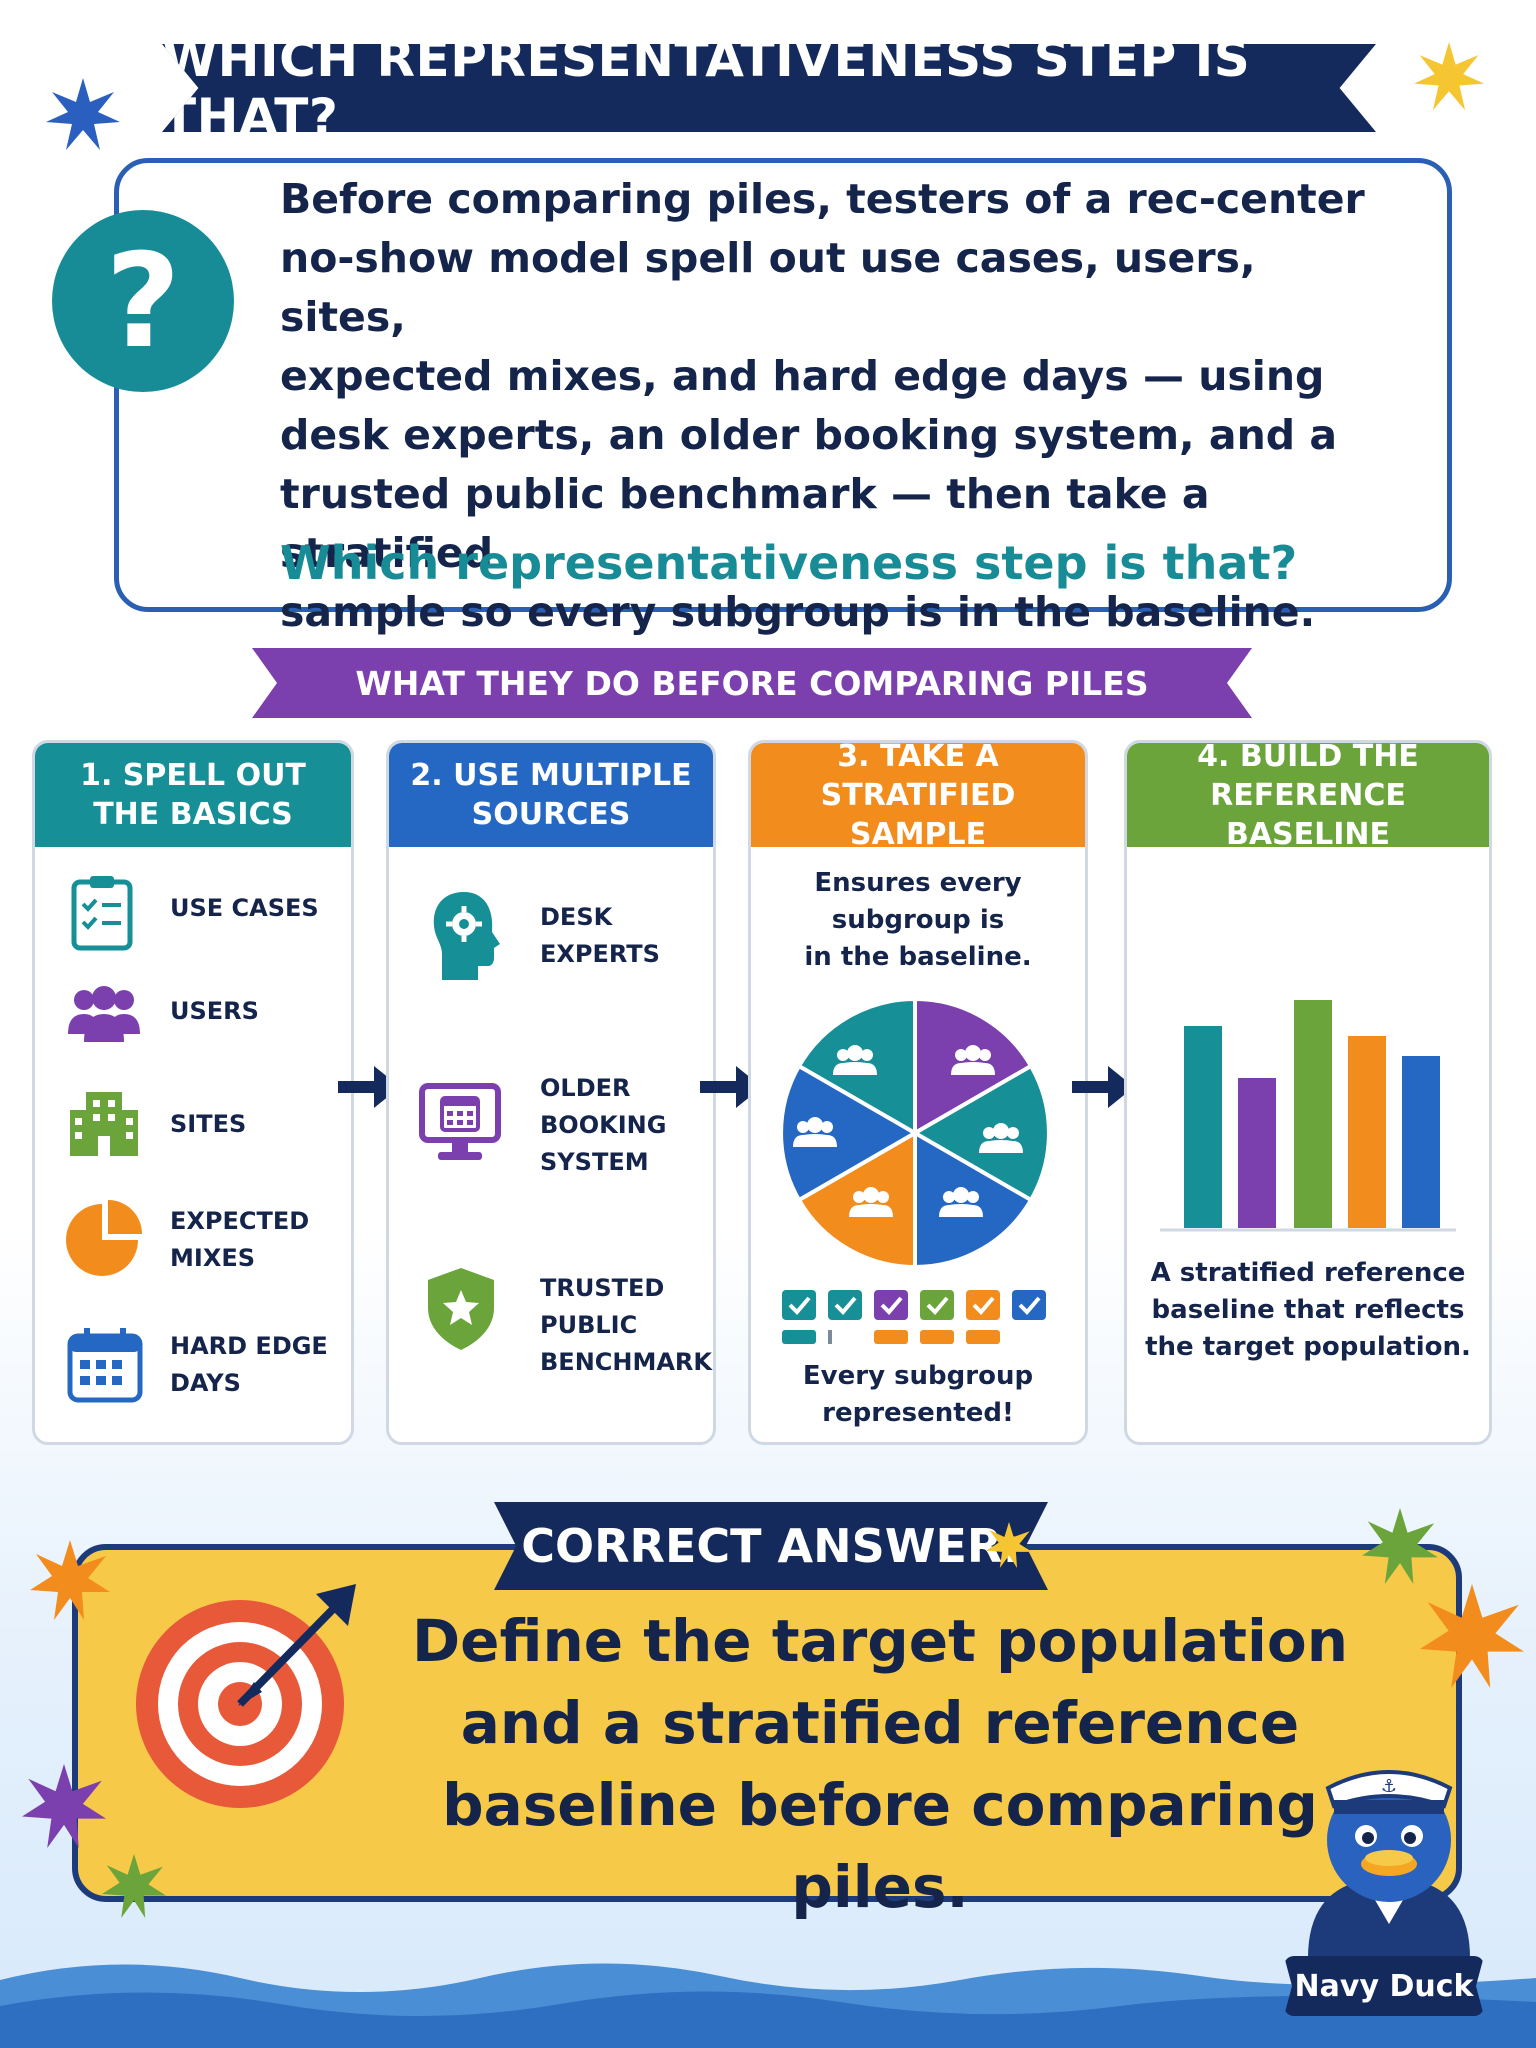 The width and height of the screenshot is (1536, 2048). Describe the element at coordinates (626, 1325) in the screenshot. I see `item-label-trusted-public-benchmark: TRUSTED PUBLIC BENCHMARK` at that location.